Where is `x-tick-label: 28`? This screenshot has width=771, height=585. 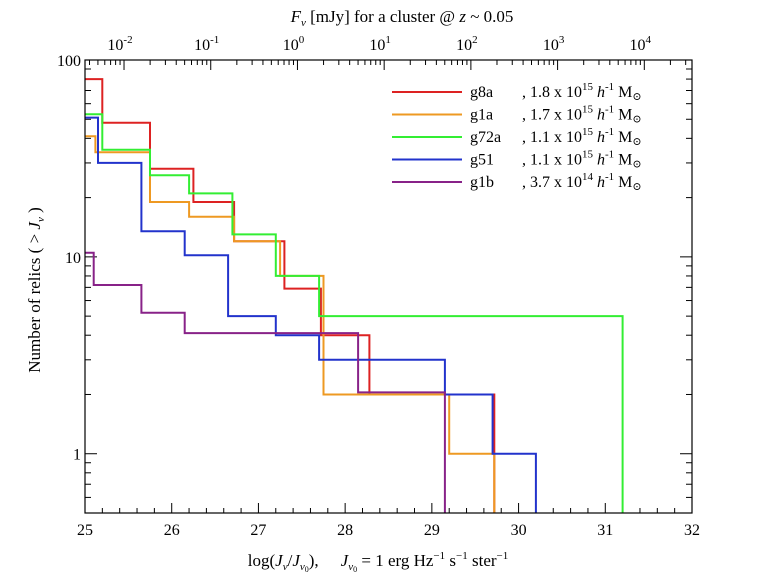 x-tick-label: 28 is located at coordinates (345, 530).